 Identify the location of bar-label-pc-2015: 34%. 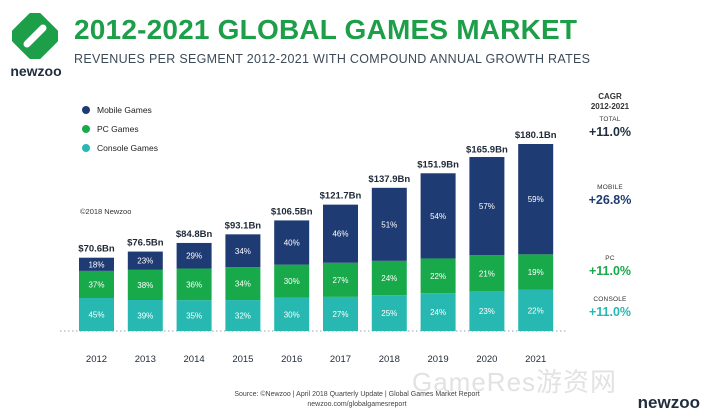
(243, 284).